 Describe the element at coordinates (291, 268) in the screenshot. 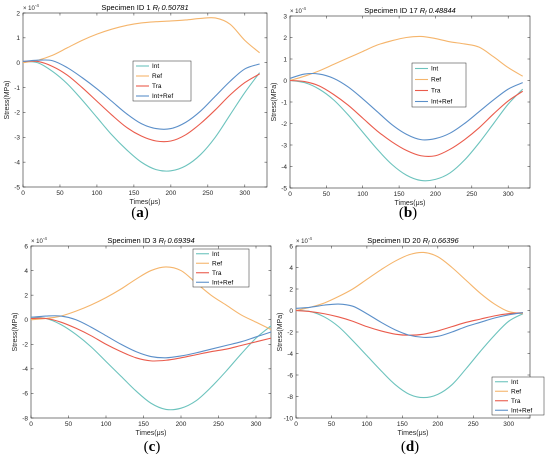

I see `y-tick-label: 4` at that location.